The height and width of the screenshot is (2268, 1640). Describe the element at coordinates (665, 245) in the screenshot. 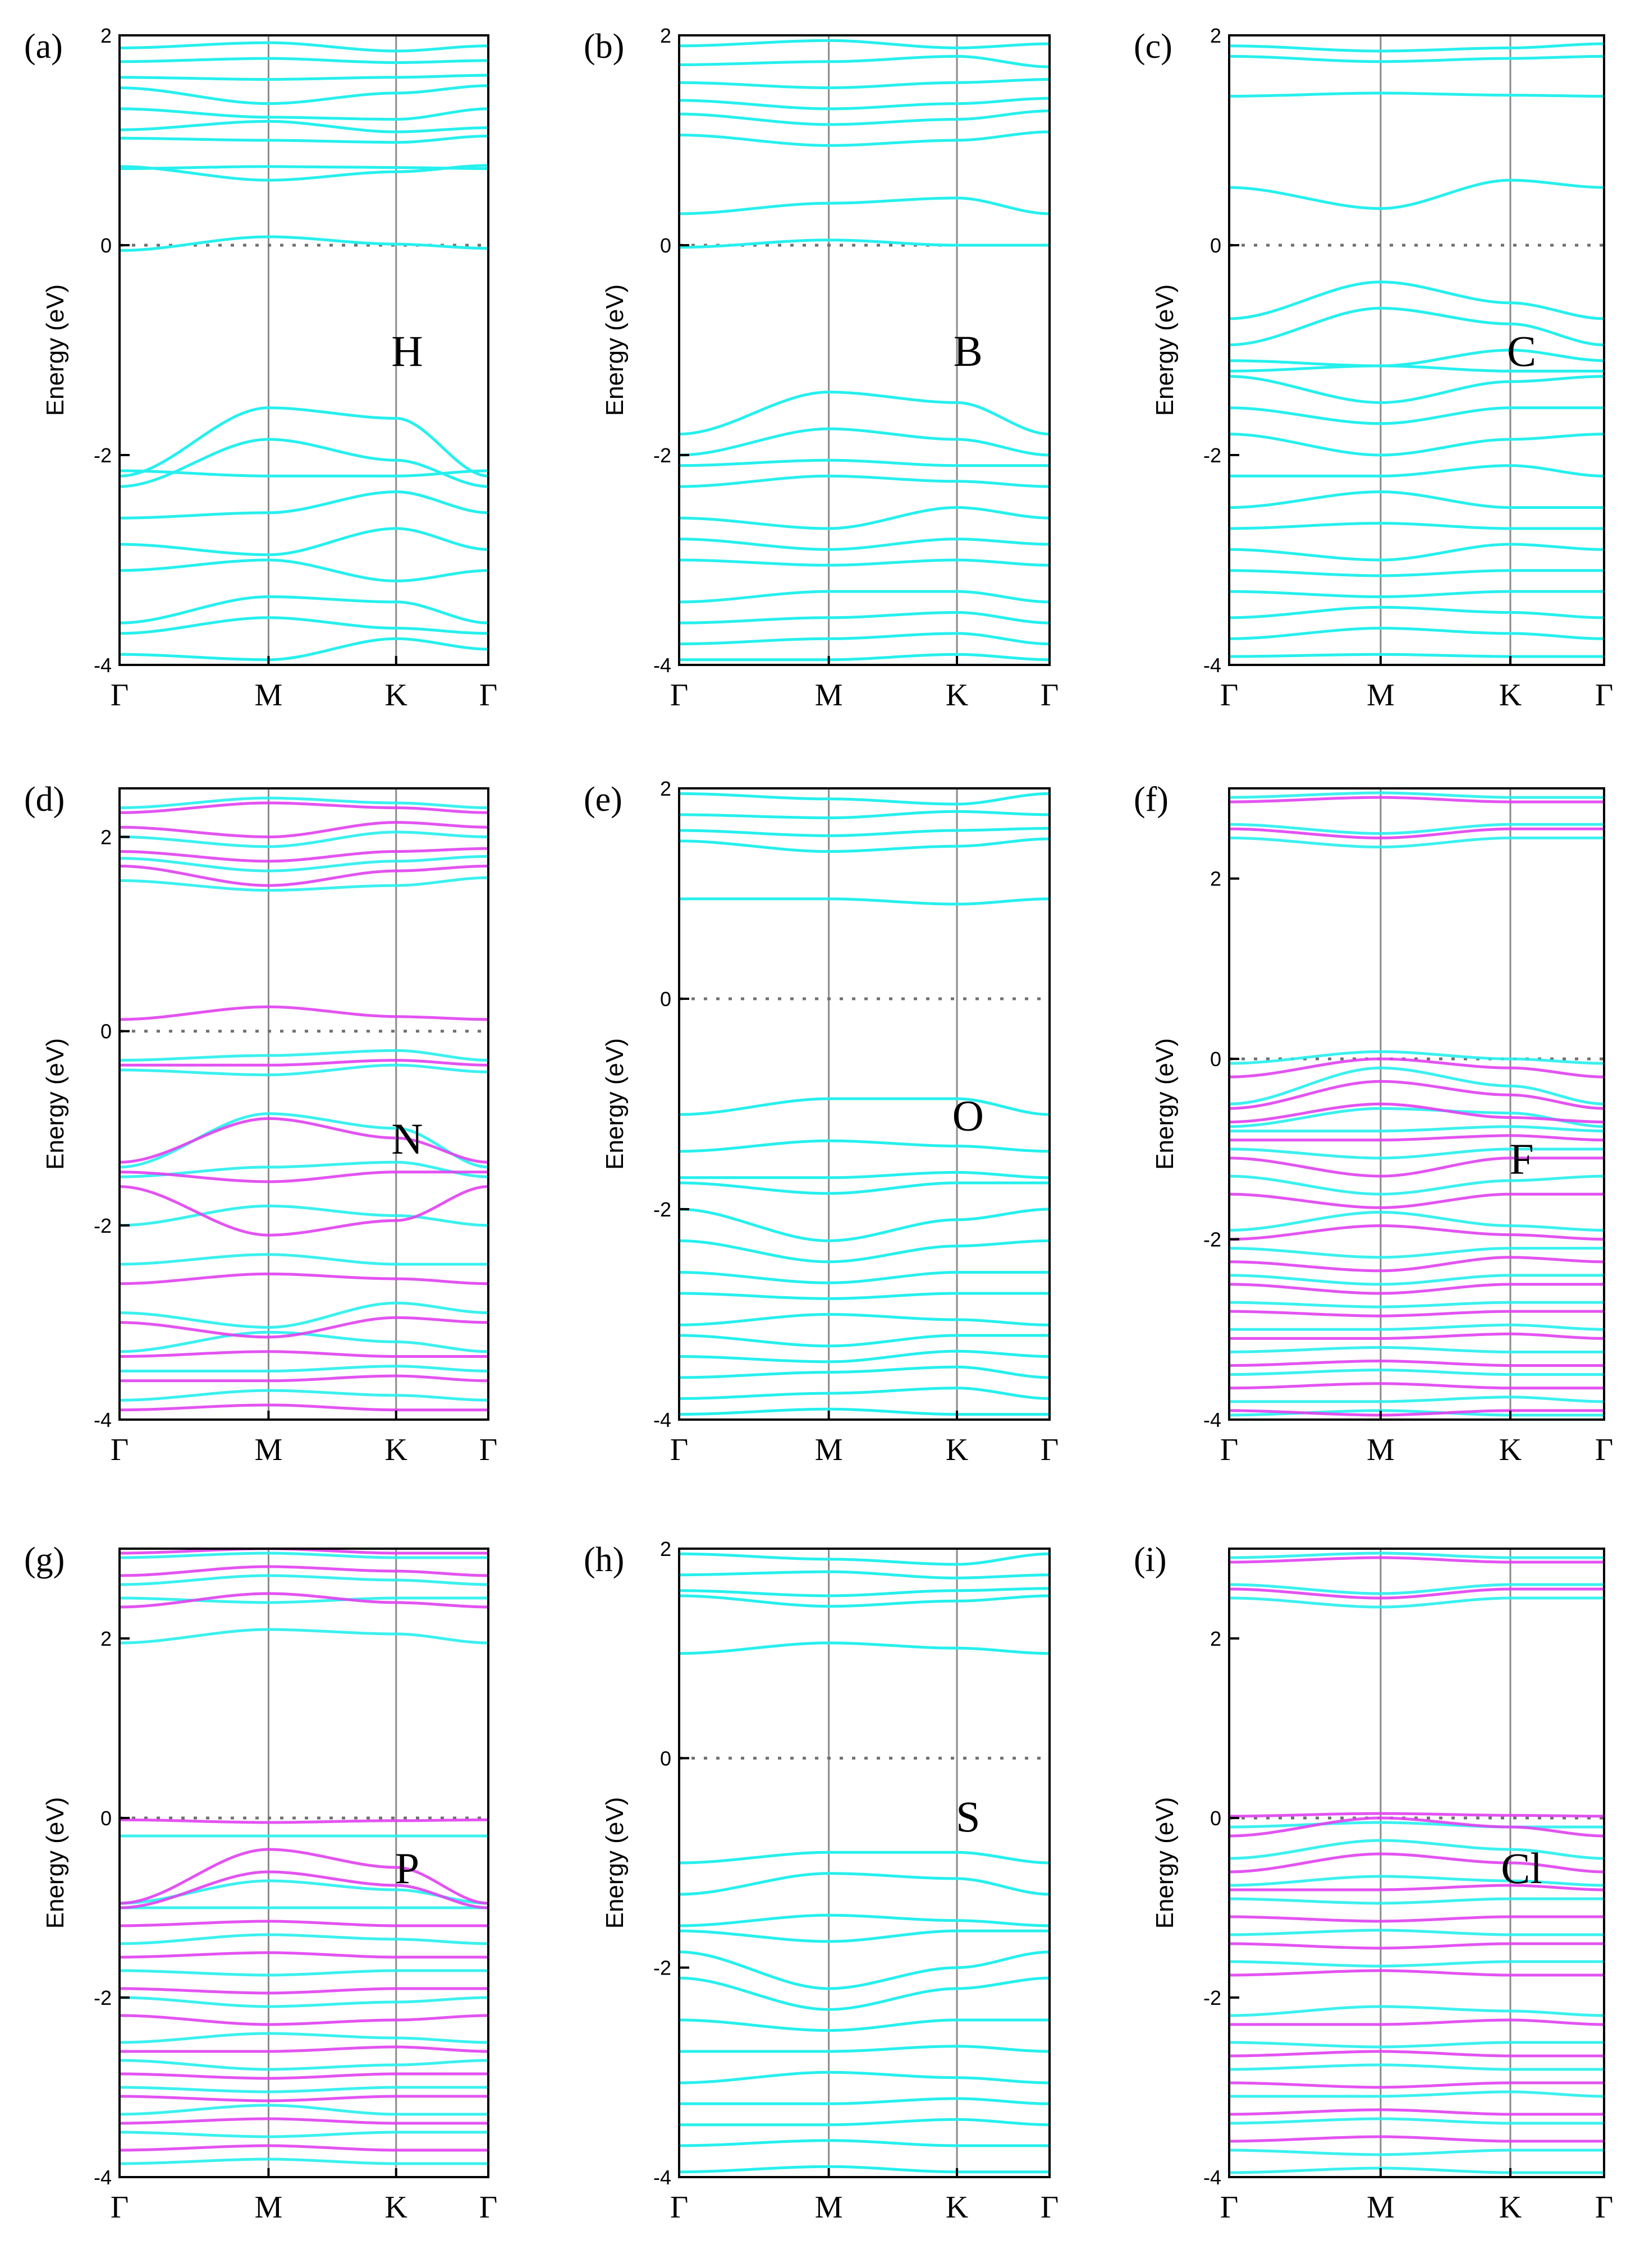

I see `panel-b-ytick-label-1: 0` at that location.